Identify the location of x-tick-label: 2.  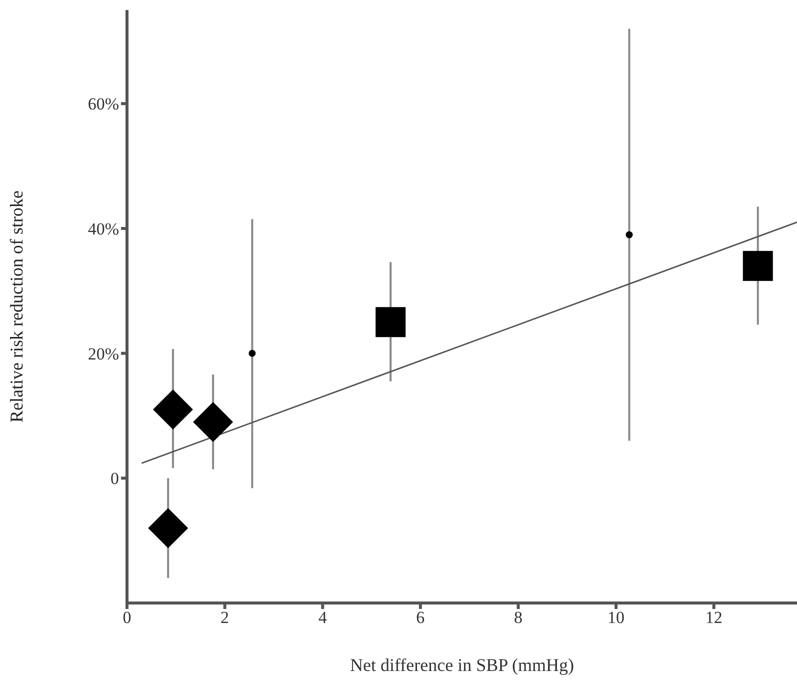
(225, 618).